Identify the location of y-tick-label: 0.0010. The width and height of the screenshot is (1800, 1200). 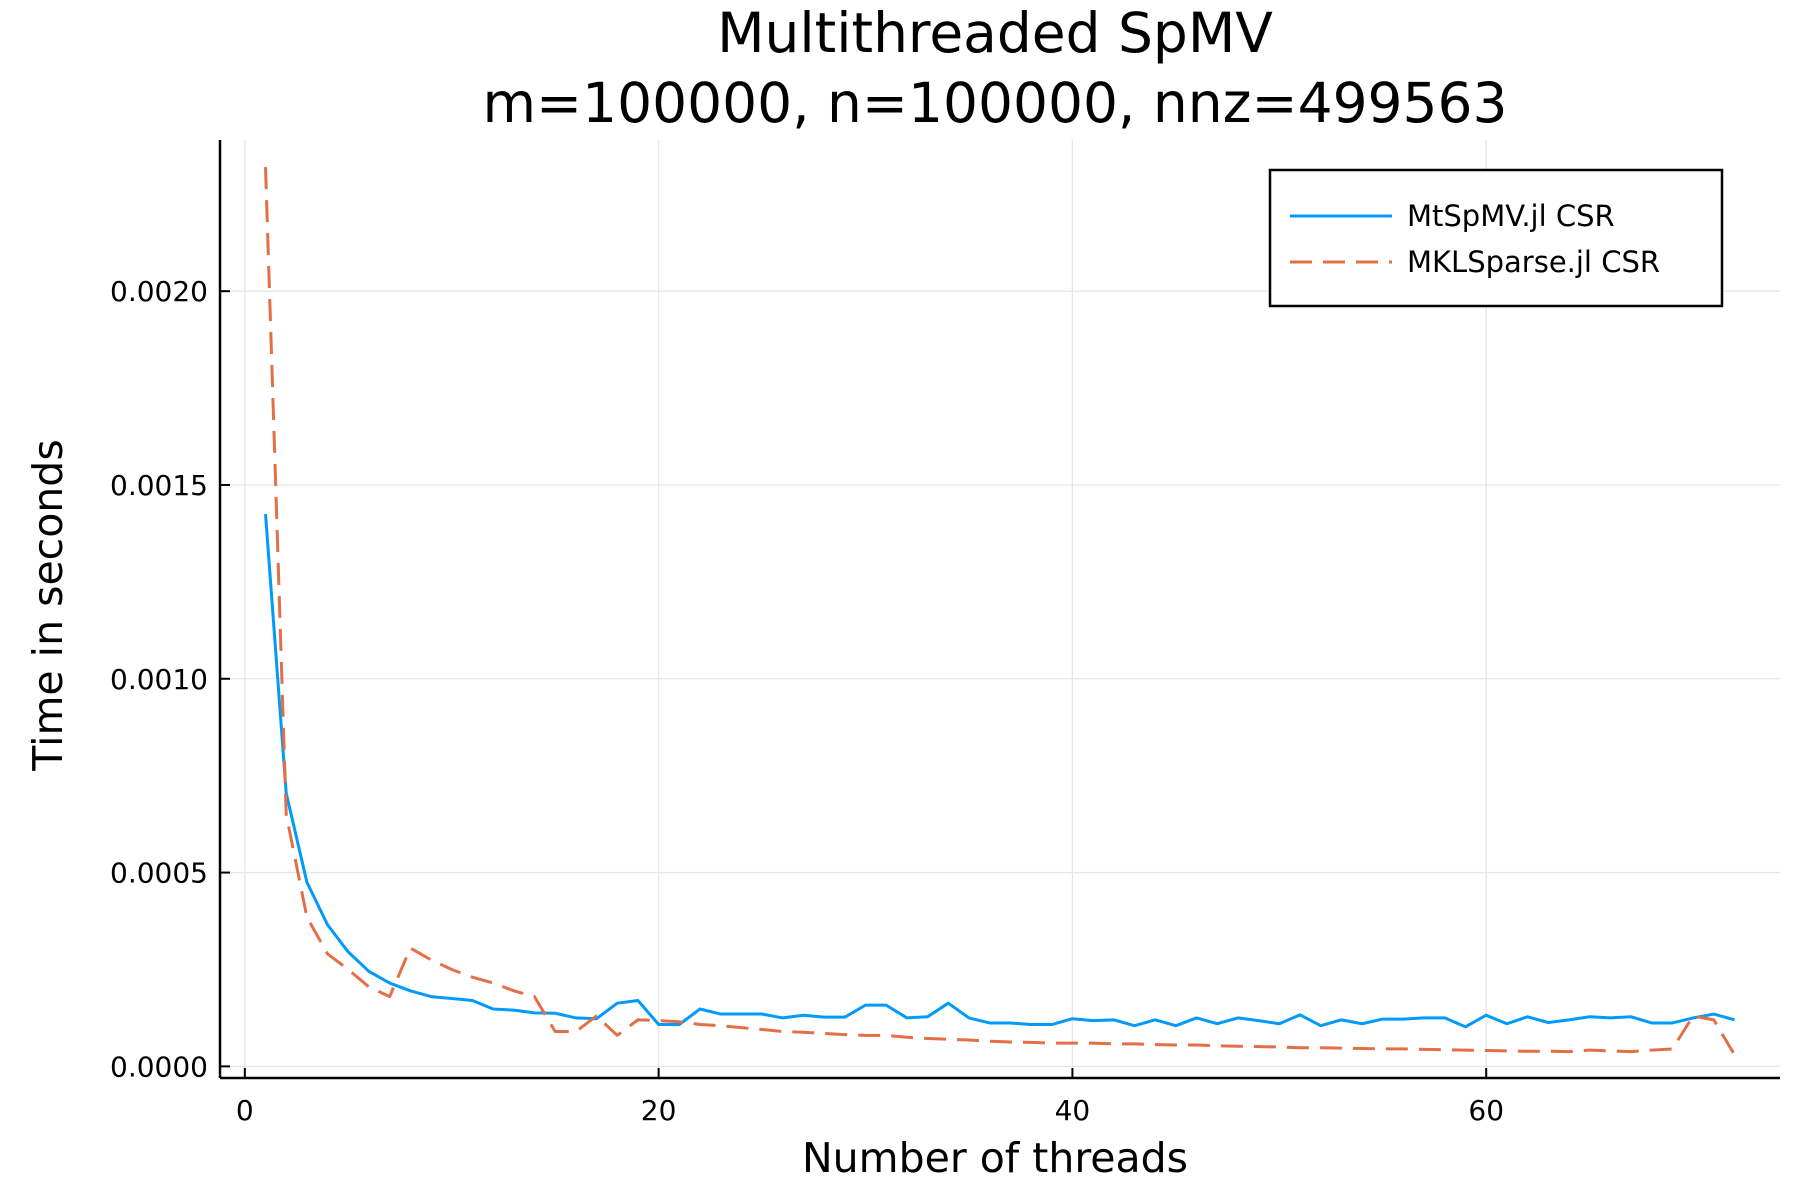
(159, 679).